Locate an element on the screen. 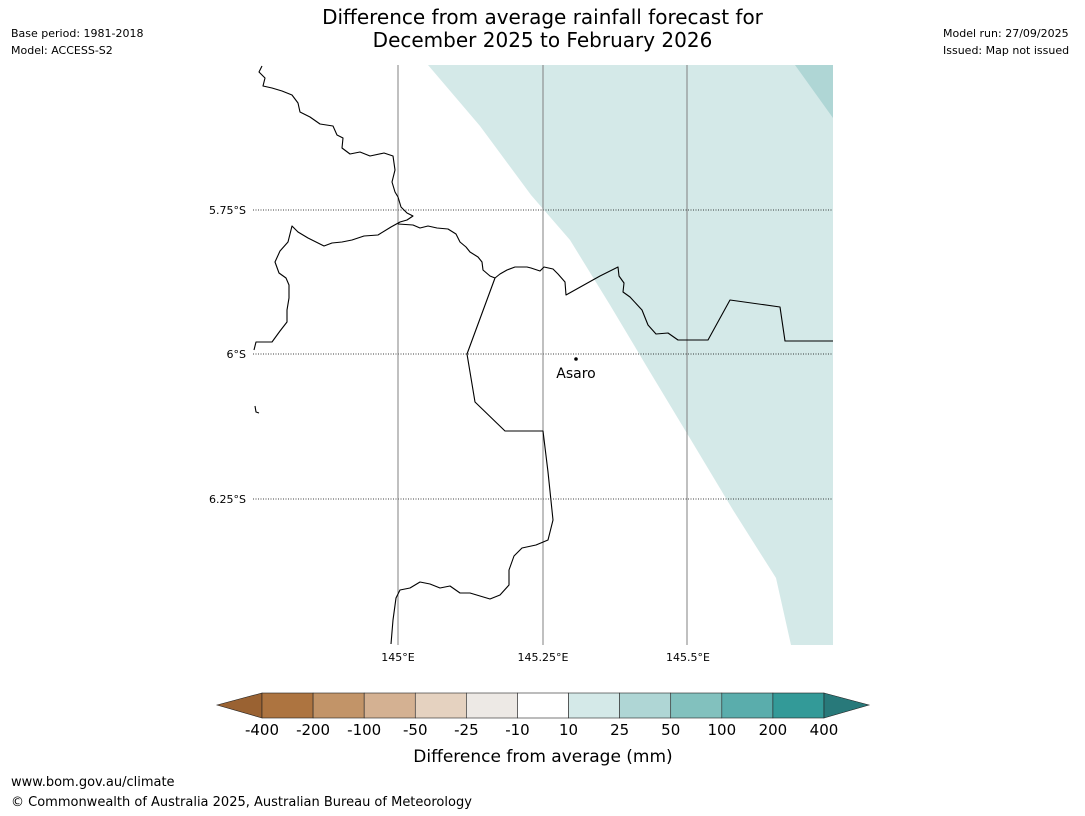 The height and width of the screenshot is (816, 1085). colorbar-tick-label: 200 is located at coordinates (773, 730).